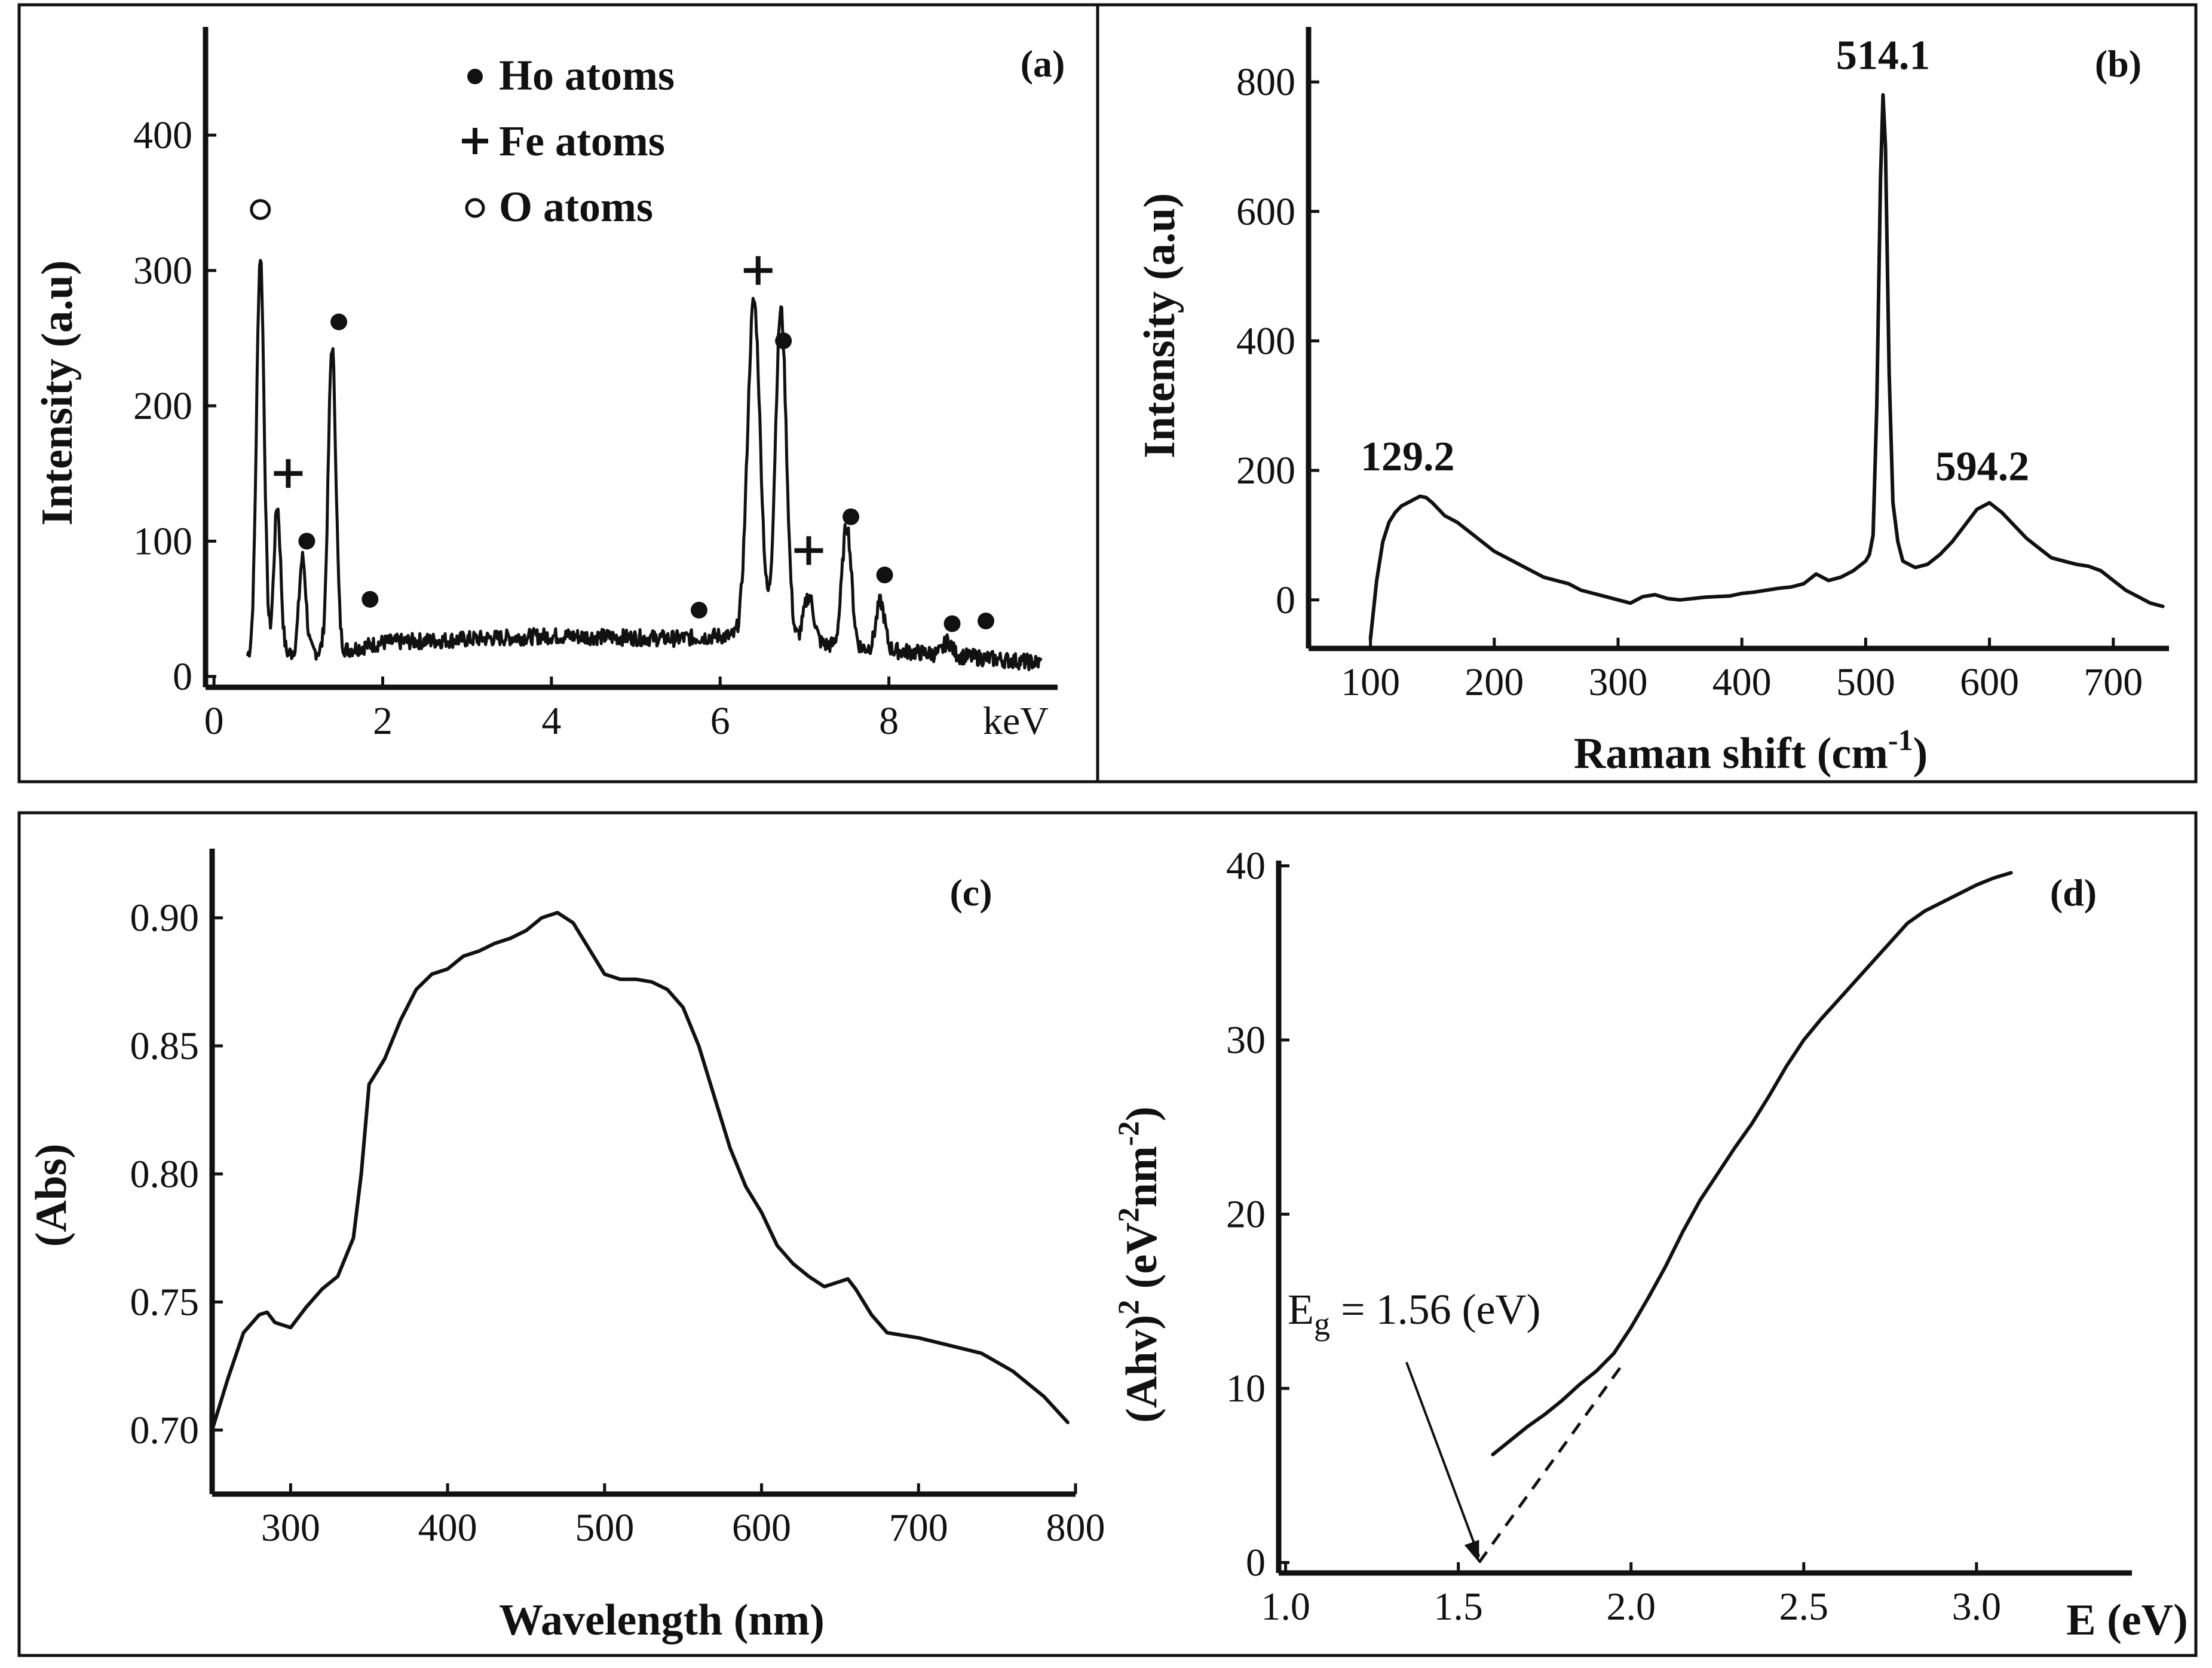 The height and width of the screenshot is (1668, 2212). What do you see at coordinates (1617, 682) in the screenshot?
I see `x-tick-label-b-2: 300` at bounding box center [1617, 682].